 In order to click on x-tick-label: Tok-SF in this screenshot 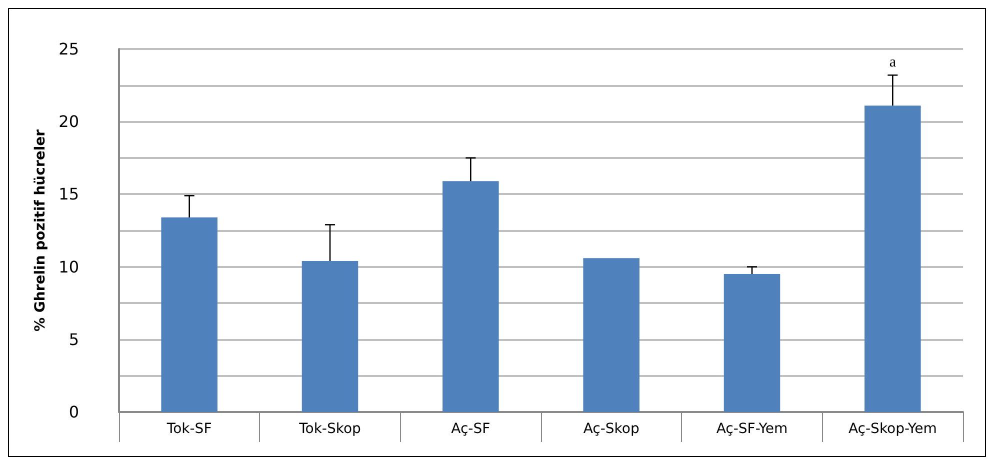, I will do `click(189, 429)`.